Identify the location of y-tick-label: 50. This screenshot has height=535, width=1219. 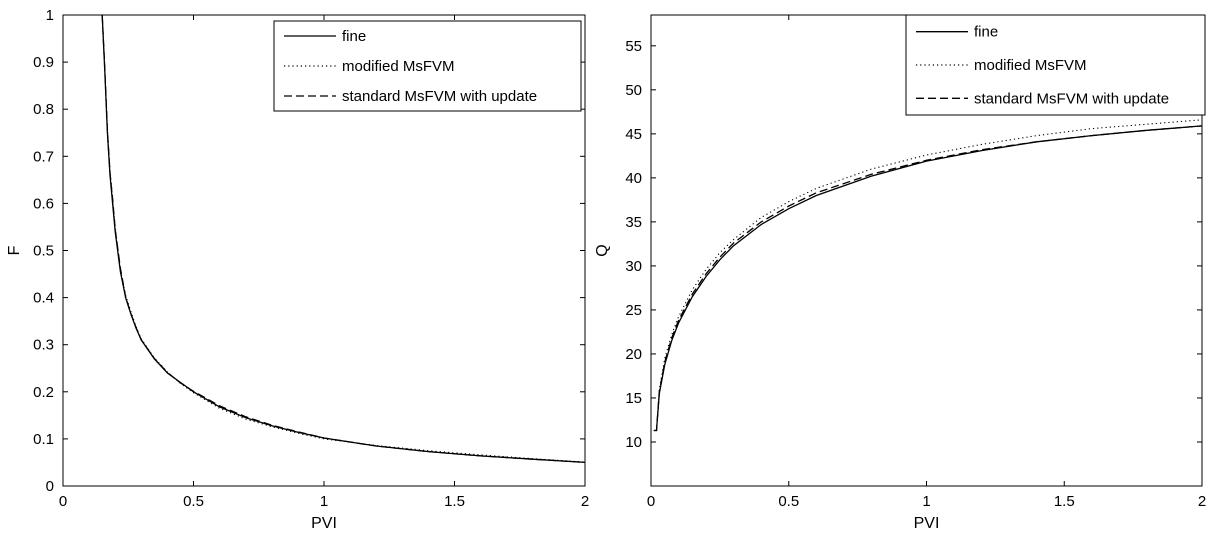
(633, 90).